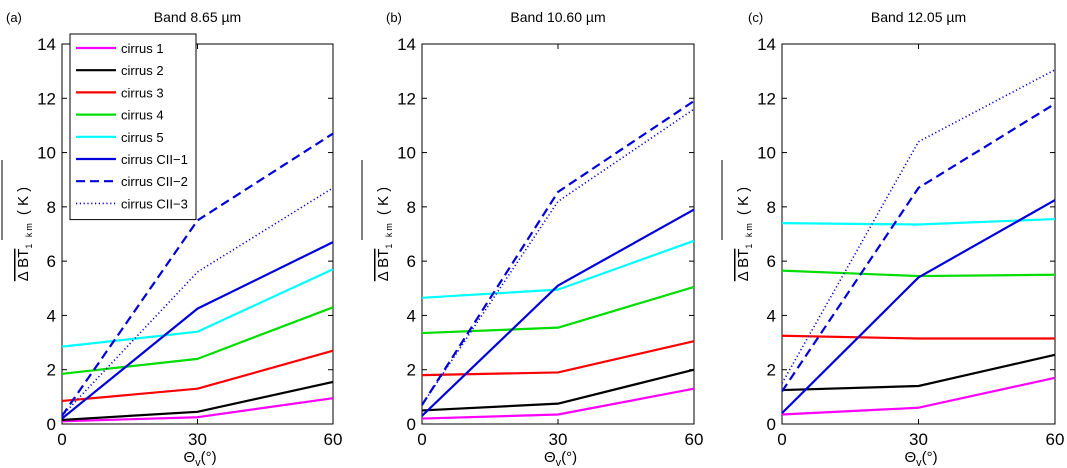  What do you see at coordinates (394, 17) in the screenshot?
I see `panel-label: (b)` at bounding box center [394, 17].